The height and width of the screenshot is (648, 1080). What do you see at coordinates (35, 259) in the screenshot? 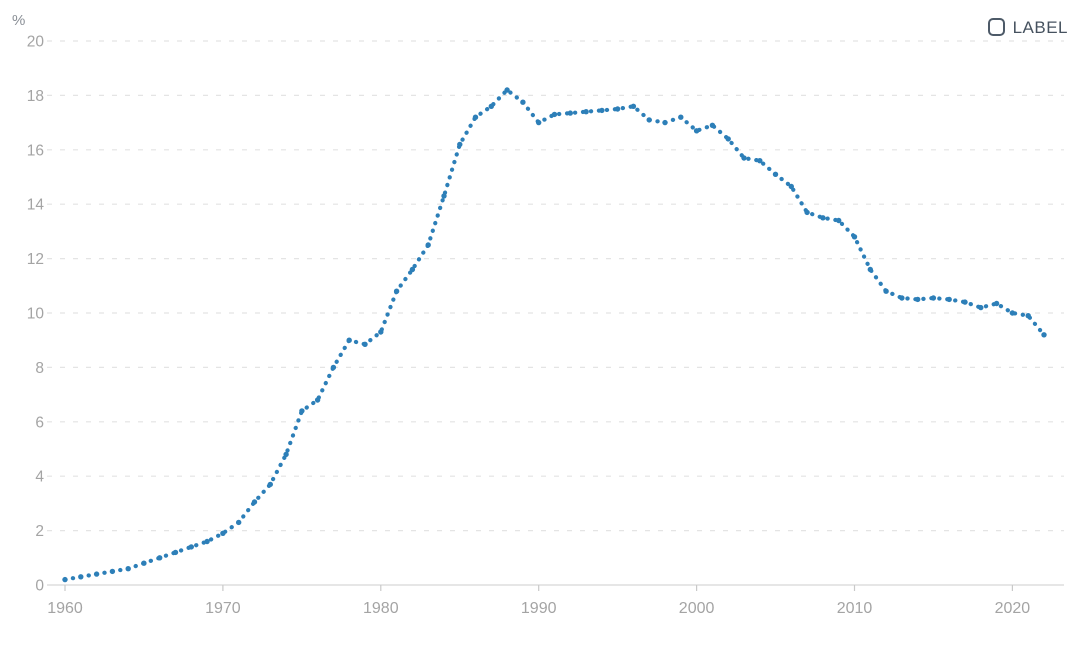
I see `y-axis-tick-label: 12` at bounding box center [35, 259].